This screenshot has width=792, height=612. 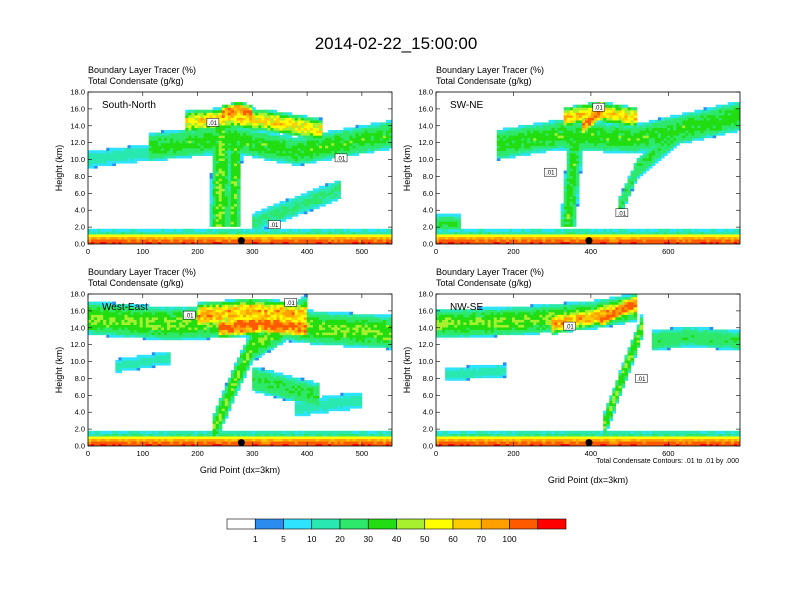 What do you see at coordinates (125, 307) in the screenshot?
I see `panel-label: West-East` at bounding box center [125, 307].